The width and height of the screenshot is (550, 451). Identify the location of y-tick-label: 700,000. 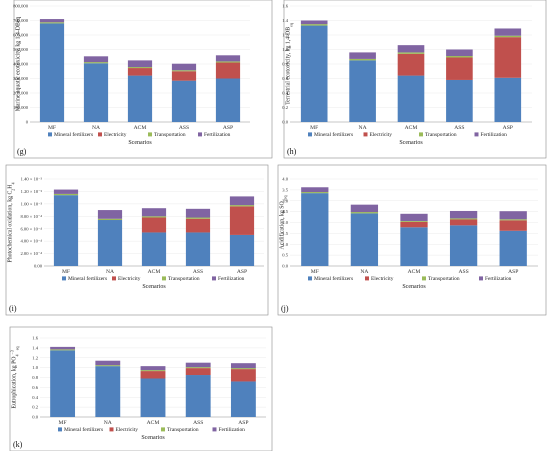
(21, 21).